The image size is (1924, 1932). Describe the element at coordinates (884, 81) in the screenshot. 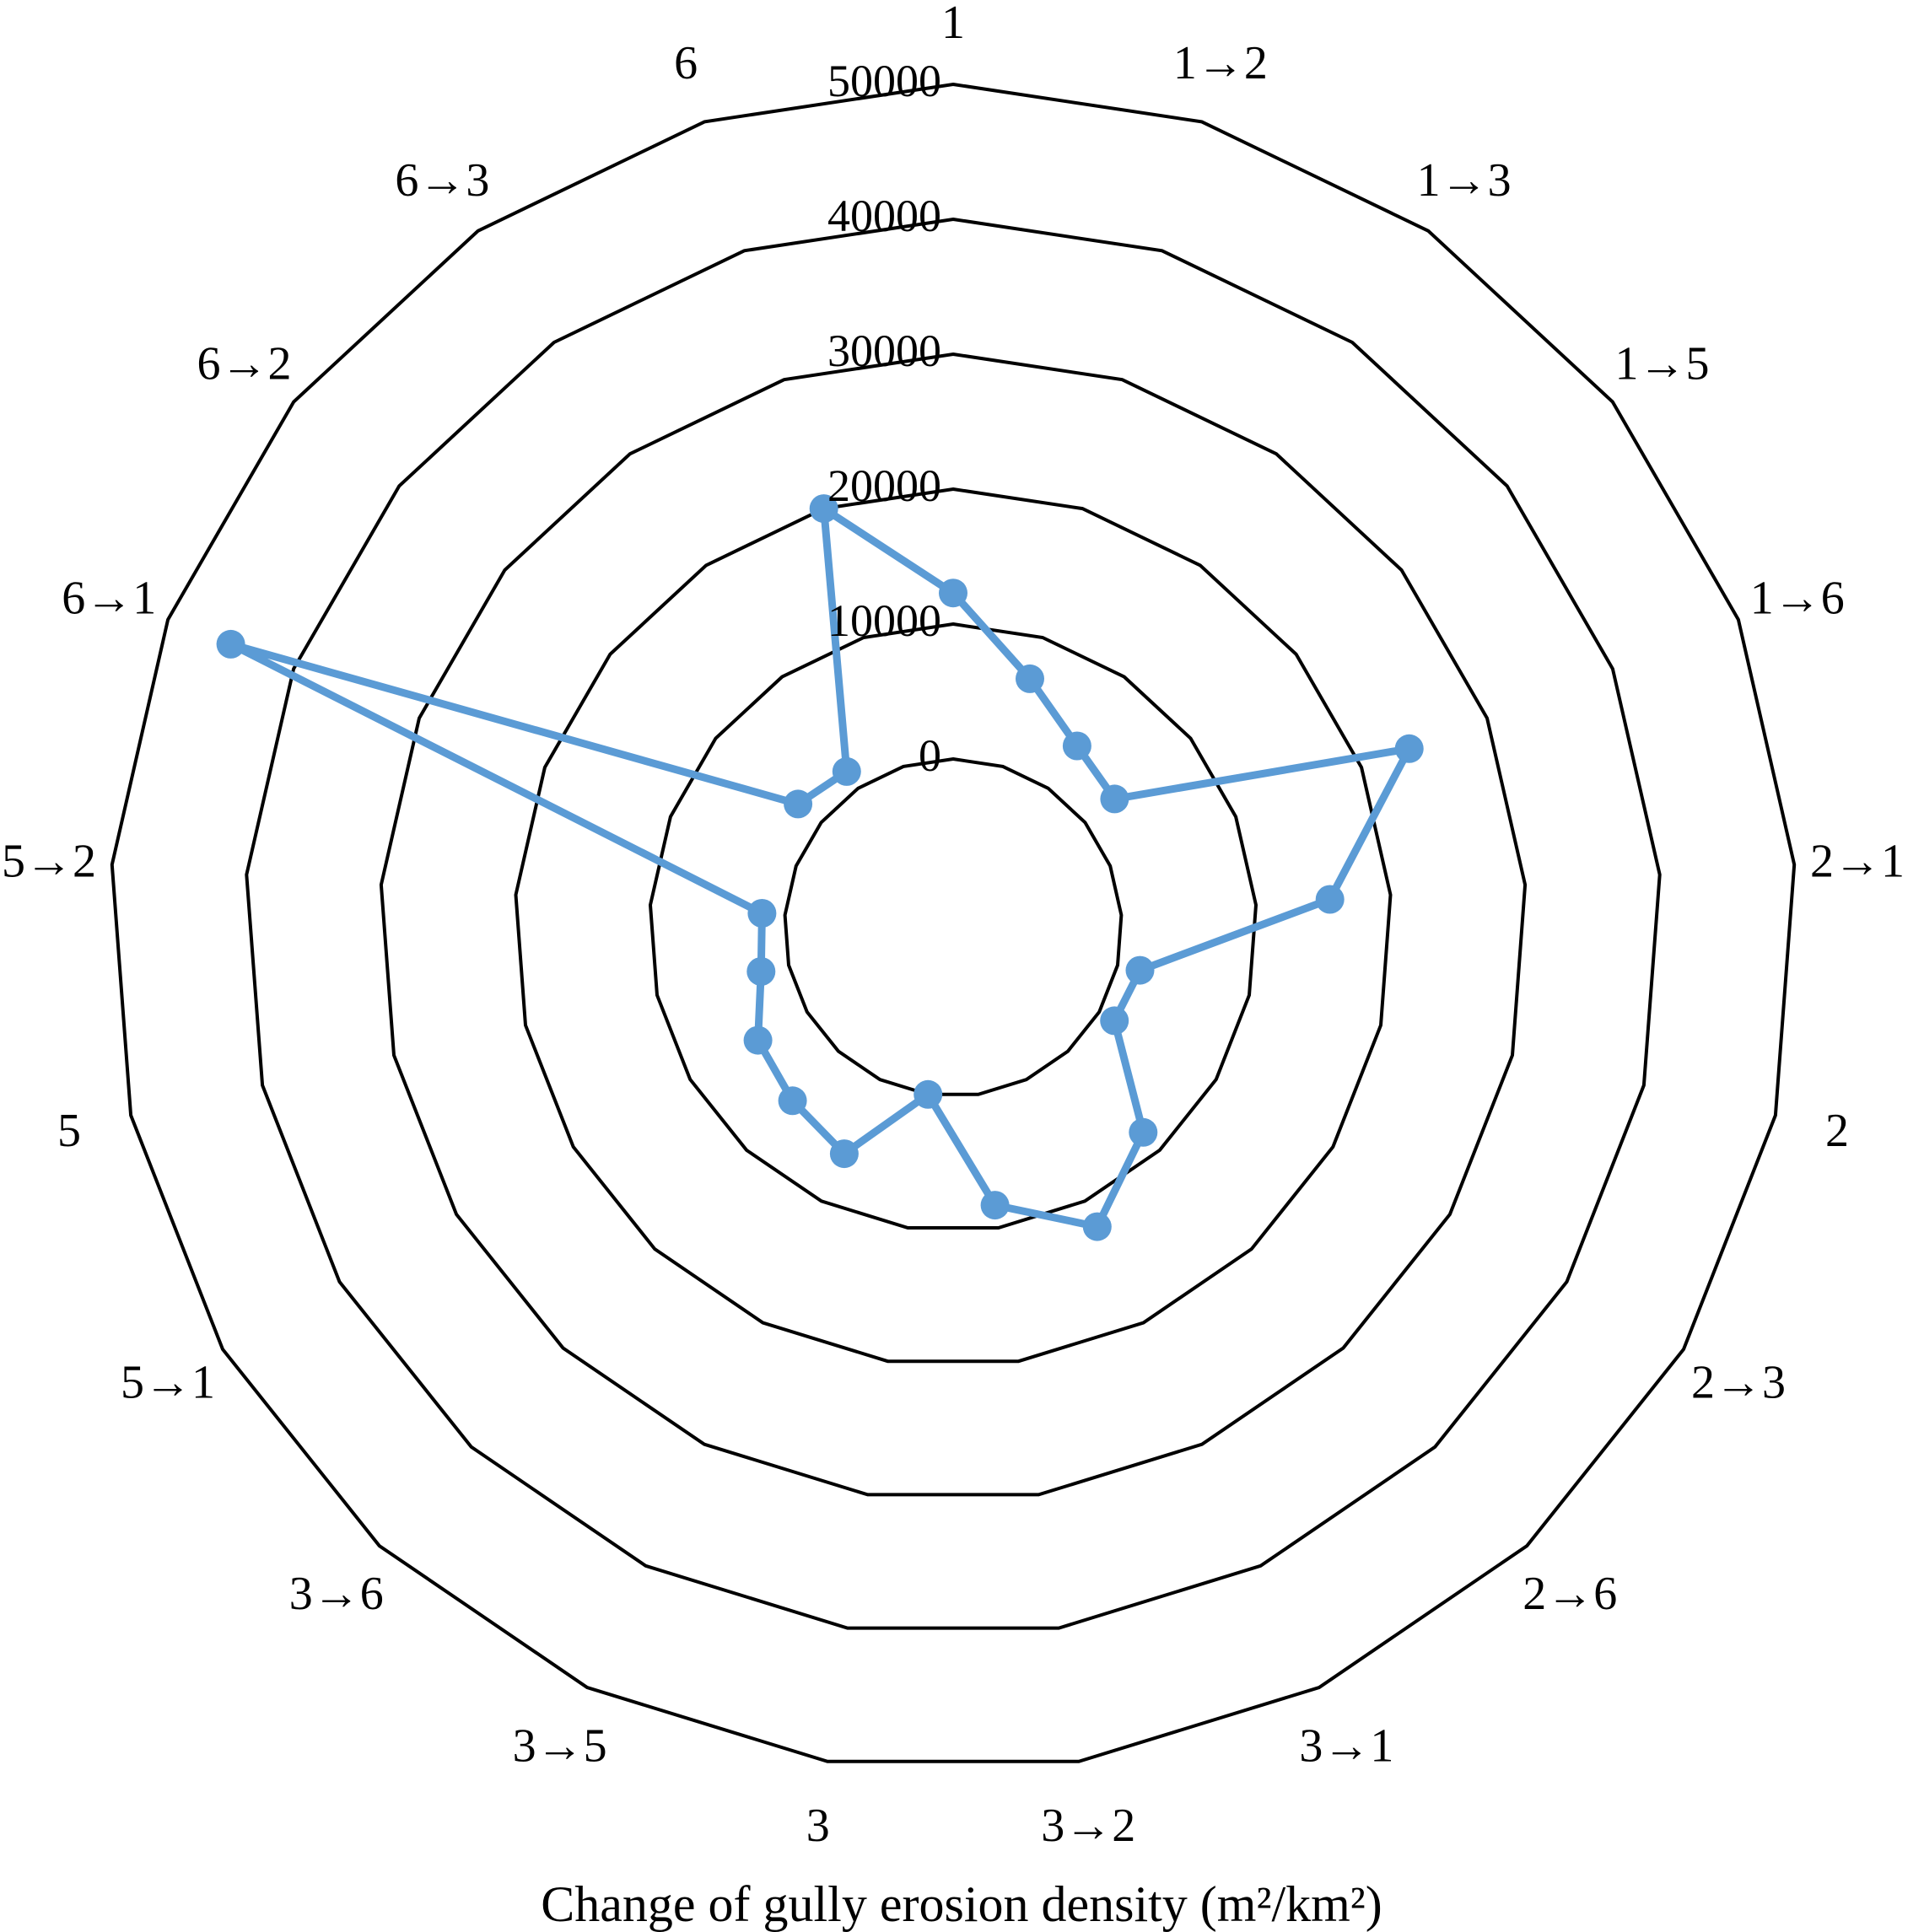

I see `tick-label-50000: 50000` at that location.